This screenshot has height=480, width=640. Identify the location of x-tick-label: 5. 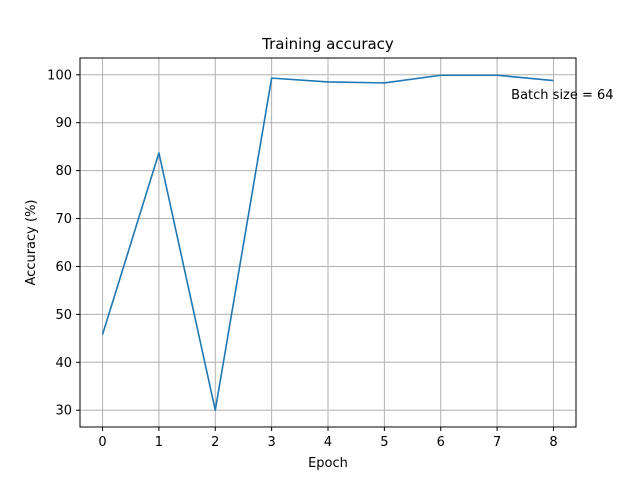
(384, 442).